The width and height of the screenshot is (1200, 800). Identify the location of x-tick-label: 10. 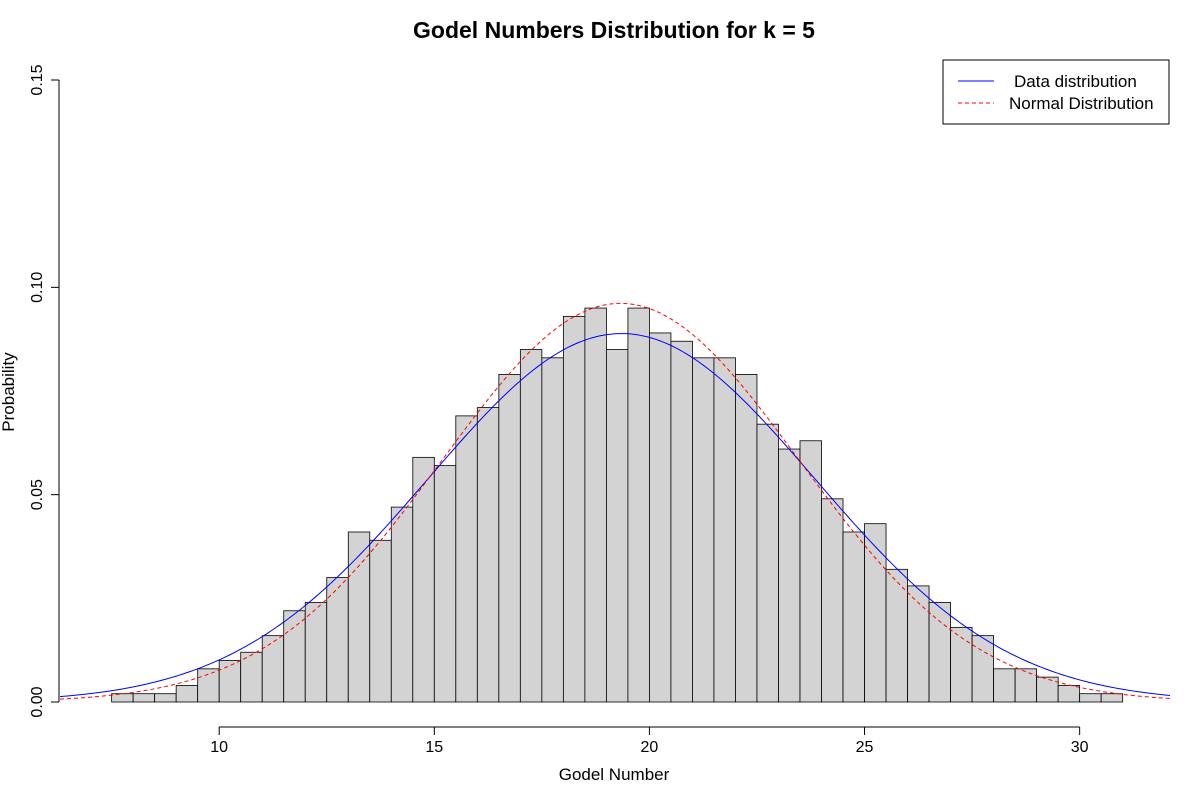
(219, 747).